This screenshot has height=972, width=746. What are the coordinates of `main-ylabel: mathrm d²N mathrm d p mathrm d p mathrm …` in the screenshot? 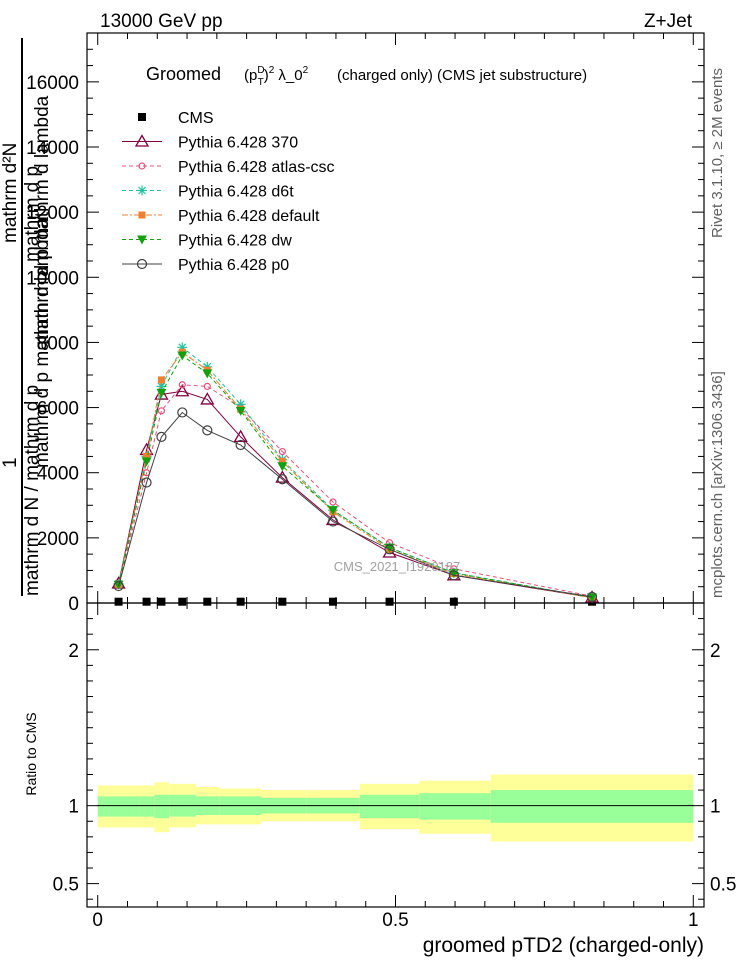 It's located at (26, 317).